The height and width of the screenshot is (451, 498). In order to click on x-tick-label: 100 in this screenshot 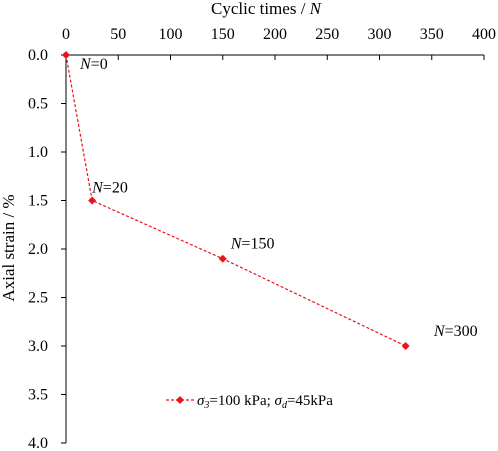, I will do `click(171, 34)`.